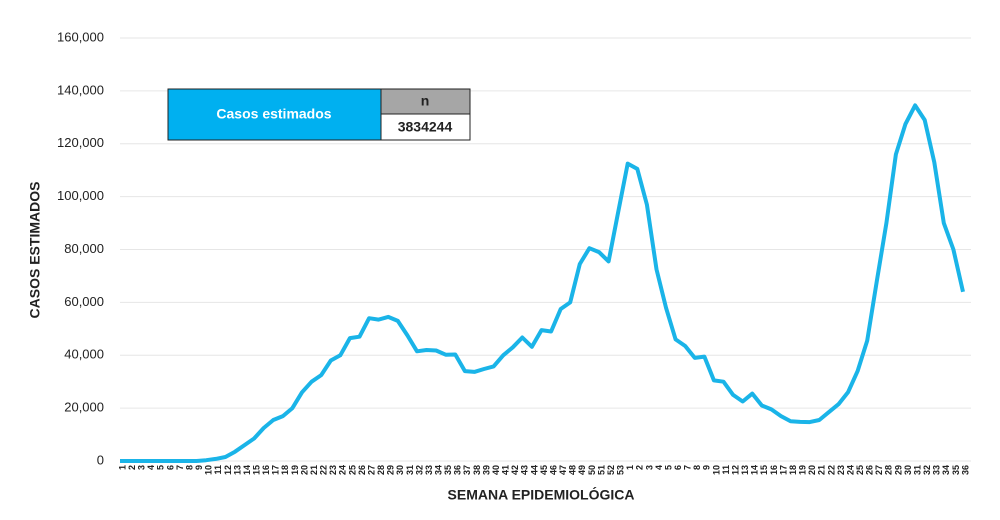  What do you see at coordinates (180, 467) in the screenshot?
I see `x-tick-label: 7` at bounding box center [180, 467].